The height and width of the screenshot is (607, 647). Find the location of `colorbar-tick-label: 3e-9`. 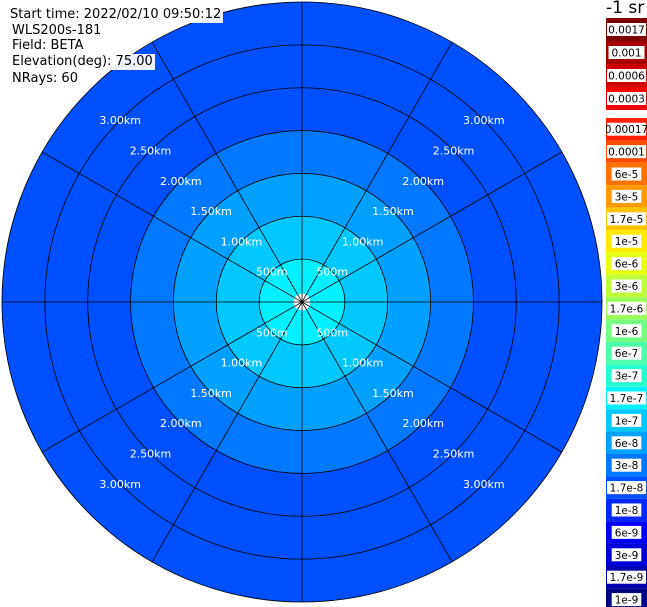

colorbar-tick-label: 3e-9 is located at coordinates (627, 556).